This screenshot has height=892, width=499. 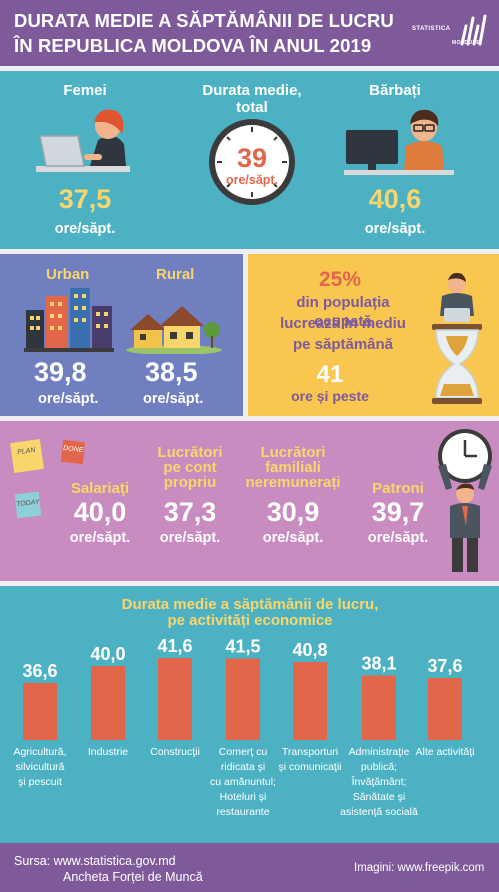 I want to click on total-label-line-1: Durata medie,, so click(x=252, y=90).